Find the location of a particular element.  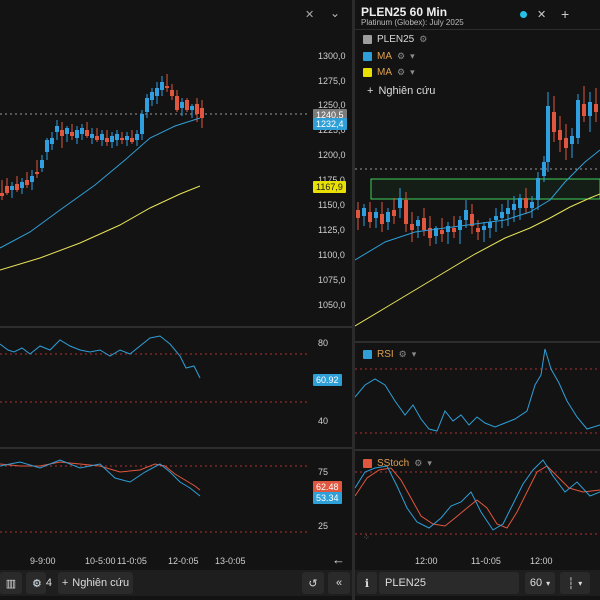

add-chart-icon: + is located at coordinates (565, 14).